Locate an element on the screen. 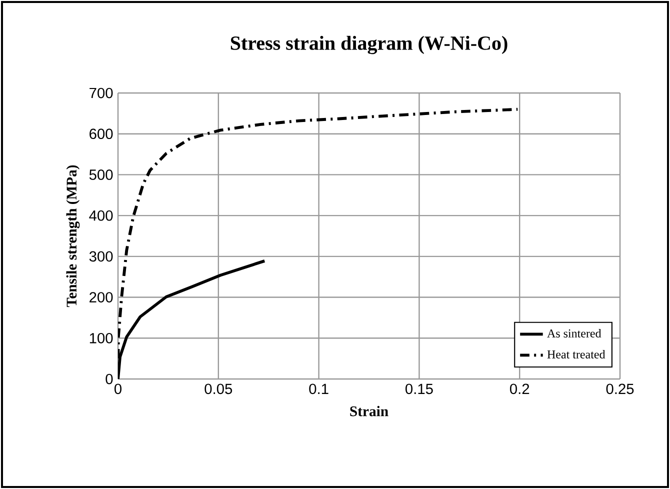 This screenshot has height=489, width=670. x-tick-label: 0.15 is located at coordinates (419, 389).